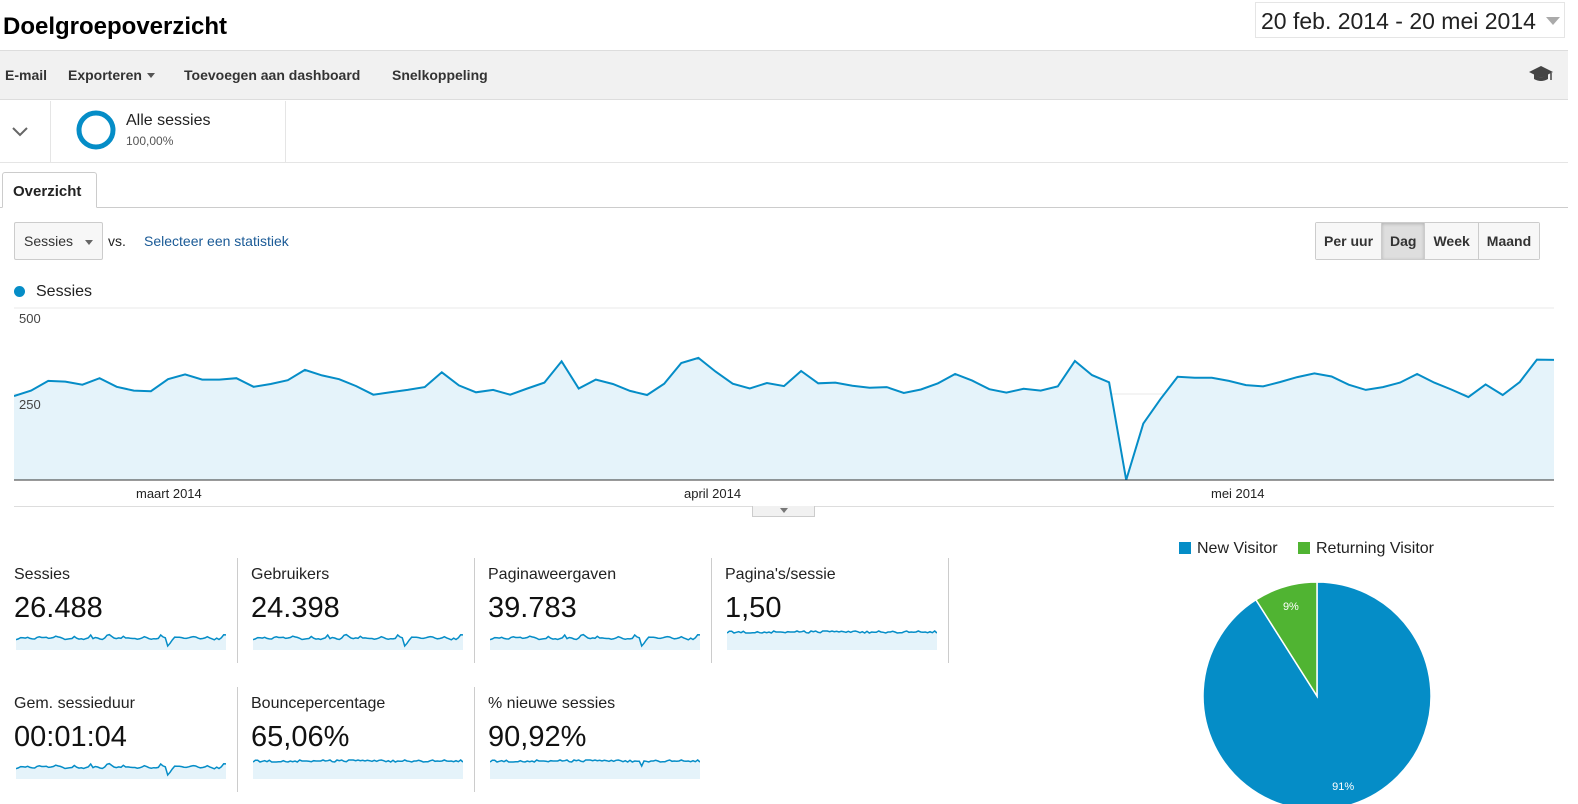 The width and height of the screenshot is (1578, 804). I want to click on period-month-button: Maand, so click(1509, 241).